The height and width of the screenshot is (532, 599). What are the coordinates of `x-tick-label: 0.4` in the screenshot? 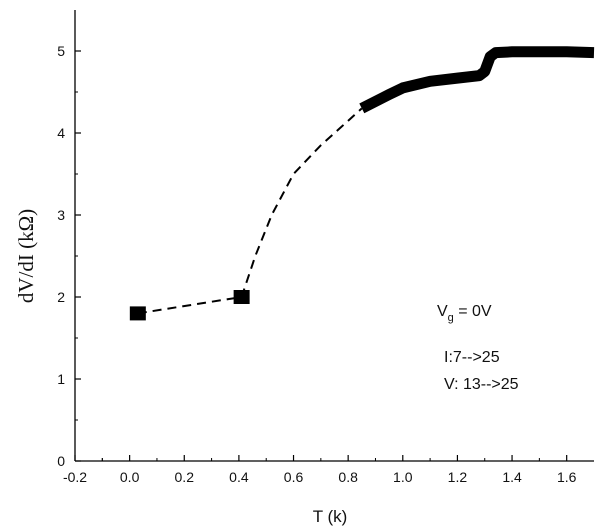 It's located at (239, 477).